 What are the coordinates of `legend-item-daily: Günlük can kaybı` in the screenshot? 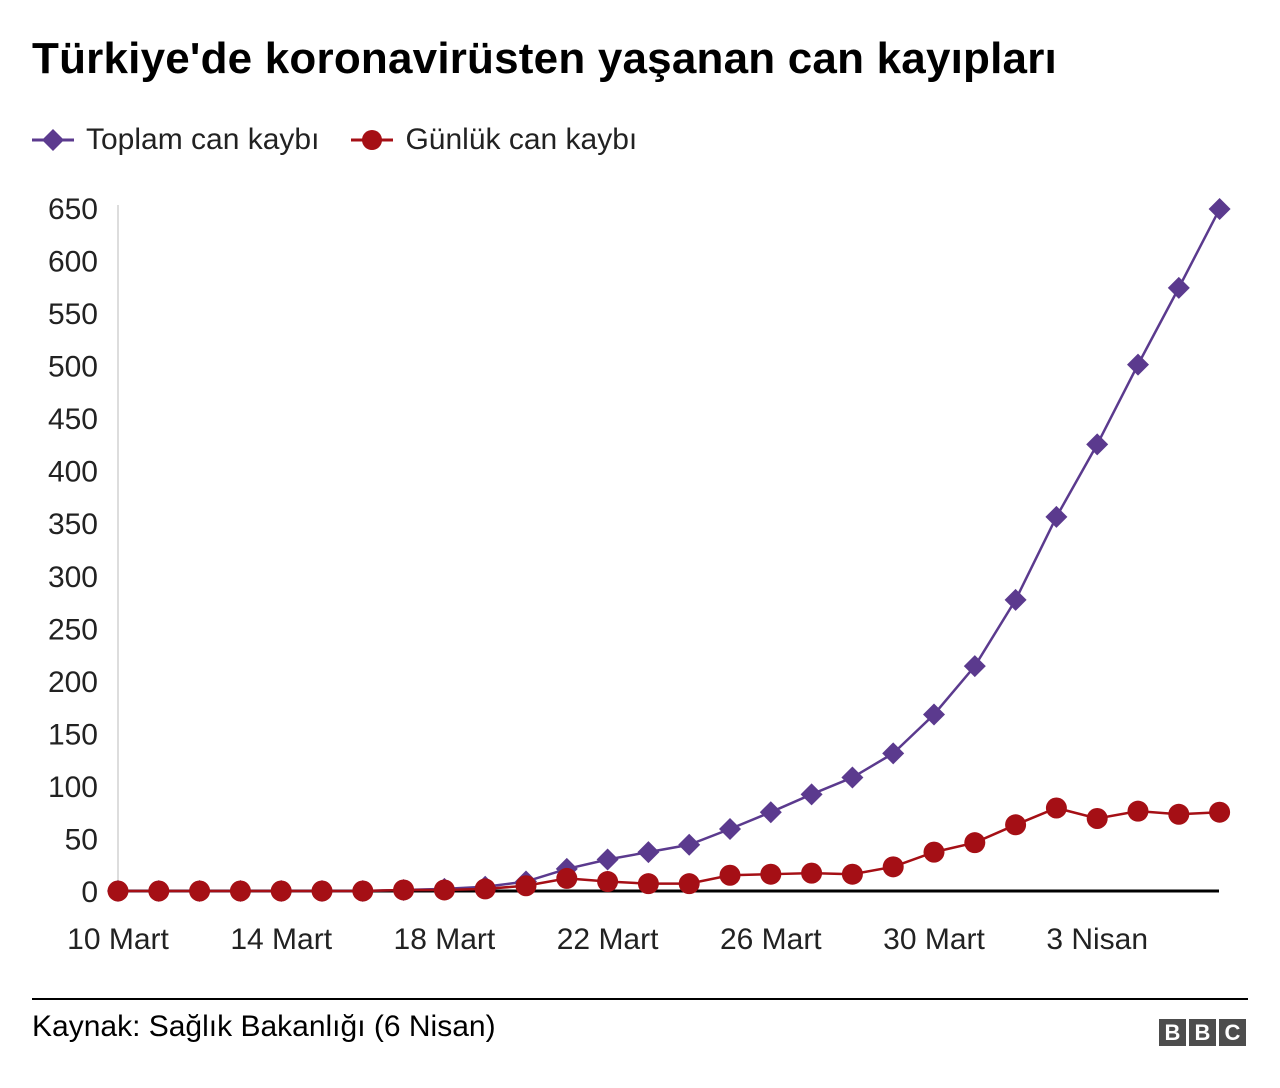 It's located at (494, 140).